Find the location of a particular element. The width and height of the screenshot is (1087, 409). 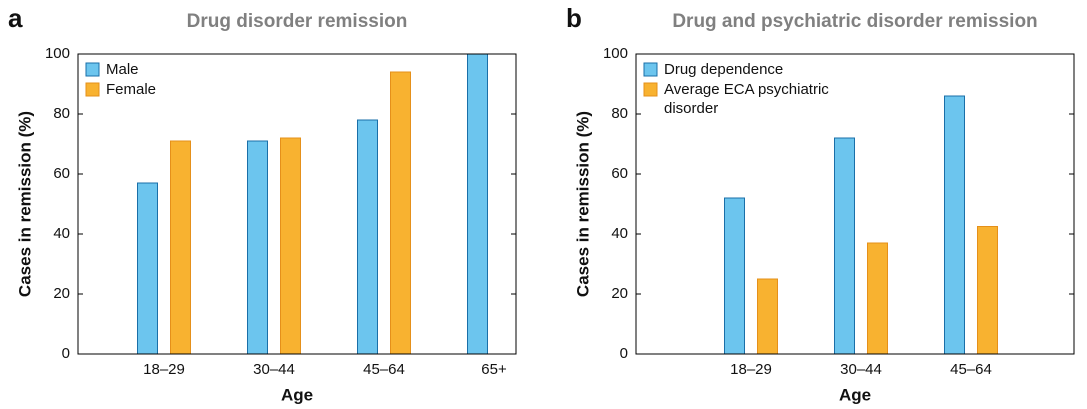

chart-title: Drug disorder remission is located at coordinates (297, 21).